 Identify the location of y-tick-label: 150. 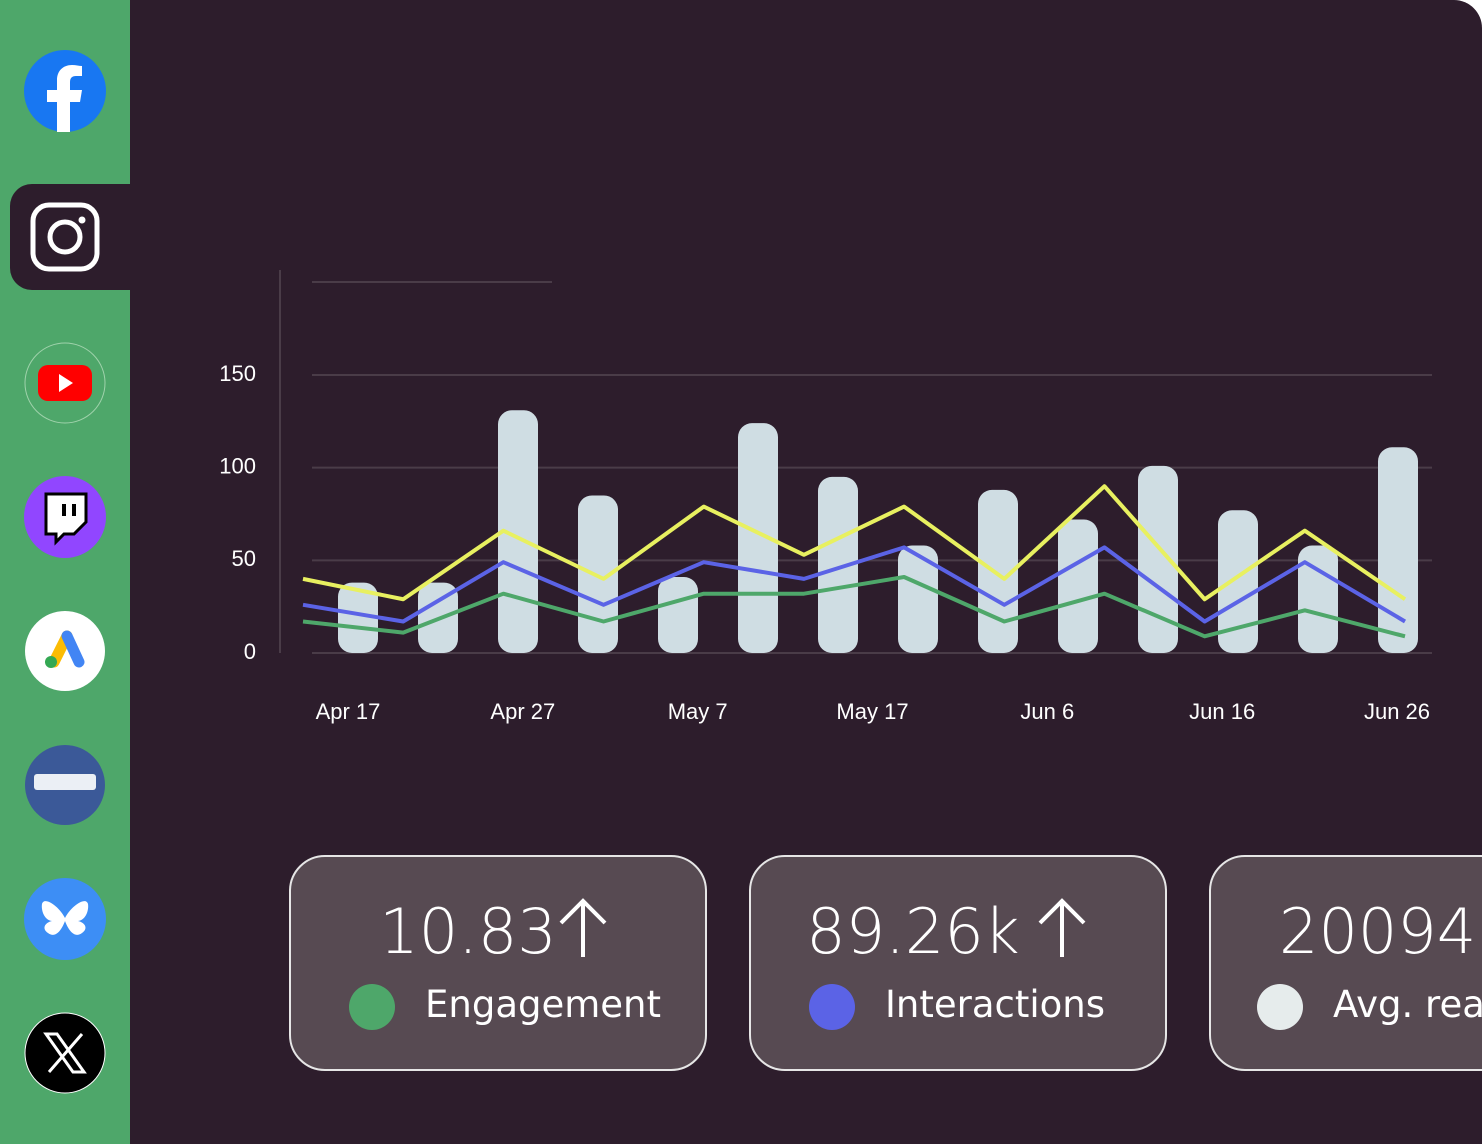
(237, 373).